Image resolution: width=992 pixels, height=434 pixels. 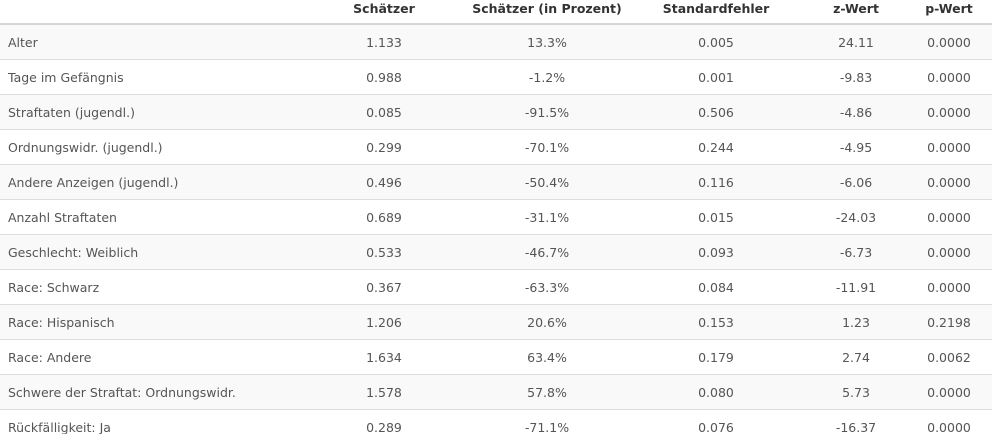 What do you see at coordinates (716, 392) in the screenshot?
I see `cell-standard-error: 0.080` at bounding box center [716, 392].